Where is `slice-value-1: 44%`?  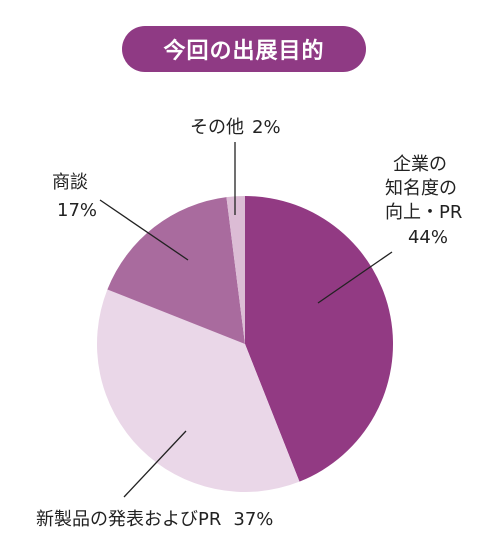 slice-value-1: 44% is located at coordinates (428, 237).